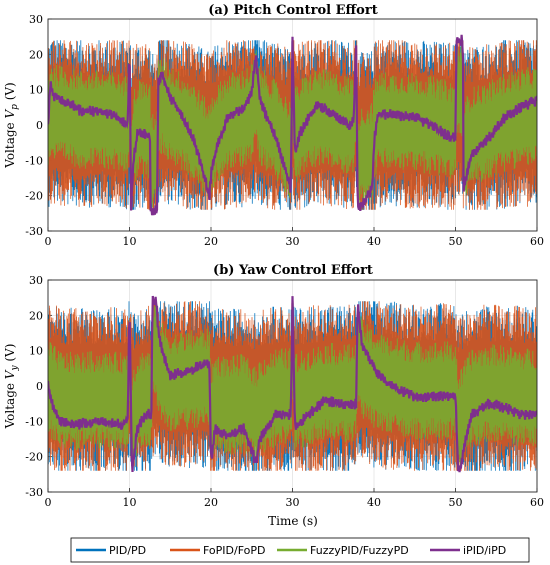  I want to click on x-axis-label: Time (s), so click(293, 521).